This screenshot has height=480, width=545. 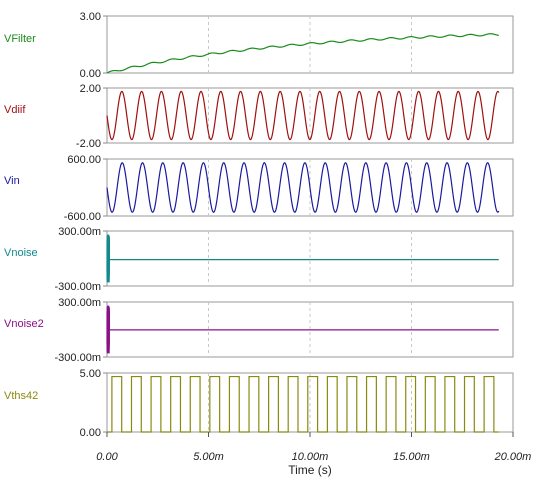 What do you see at coordinates (411, 457) in the screenshot?
I see `x-tick-label: 15.00m` at bounding box center [411, 457].